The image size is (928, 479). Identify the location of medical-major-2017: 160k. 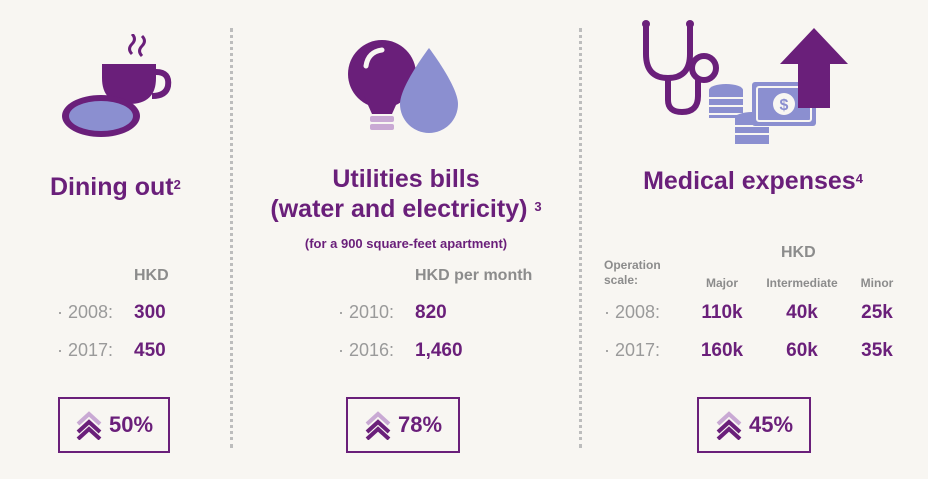
(722, 350).